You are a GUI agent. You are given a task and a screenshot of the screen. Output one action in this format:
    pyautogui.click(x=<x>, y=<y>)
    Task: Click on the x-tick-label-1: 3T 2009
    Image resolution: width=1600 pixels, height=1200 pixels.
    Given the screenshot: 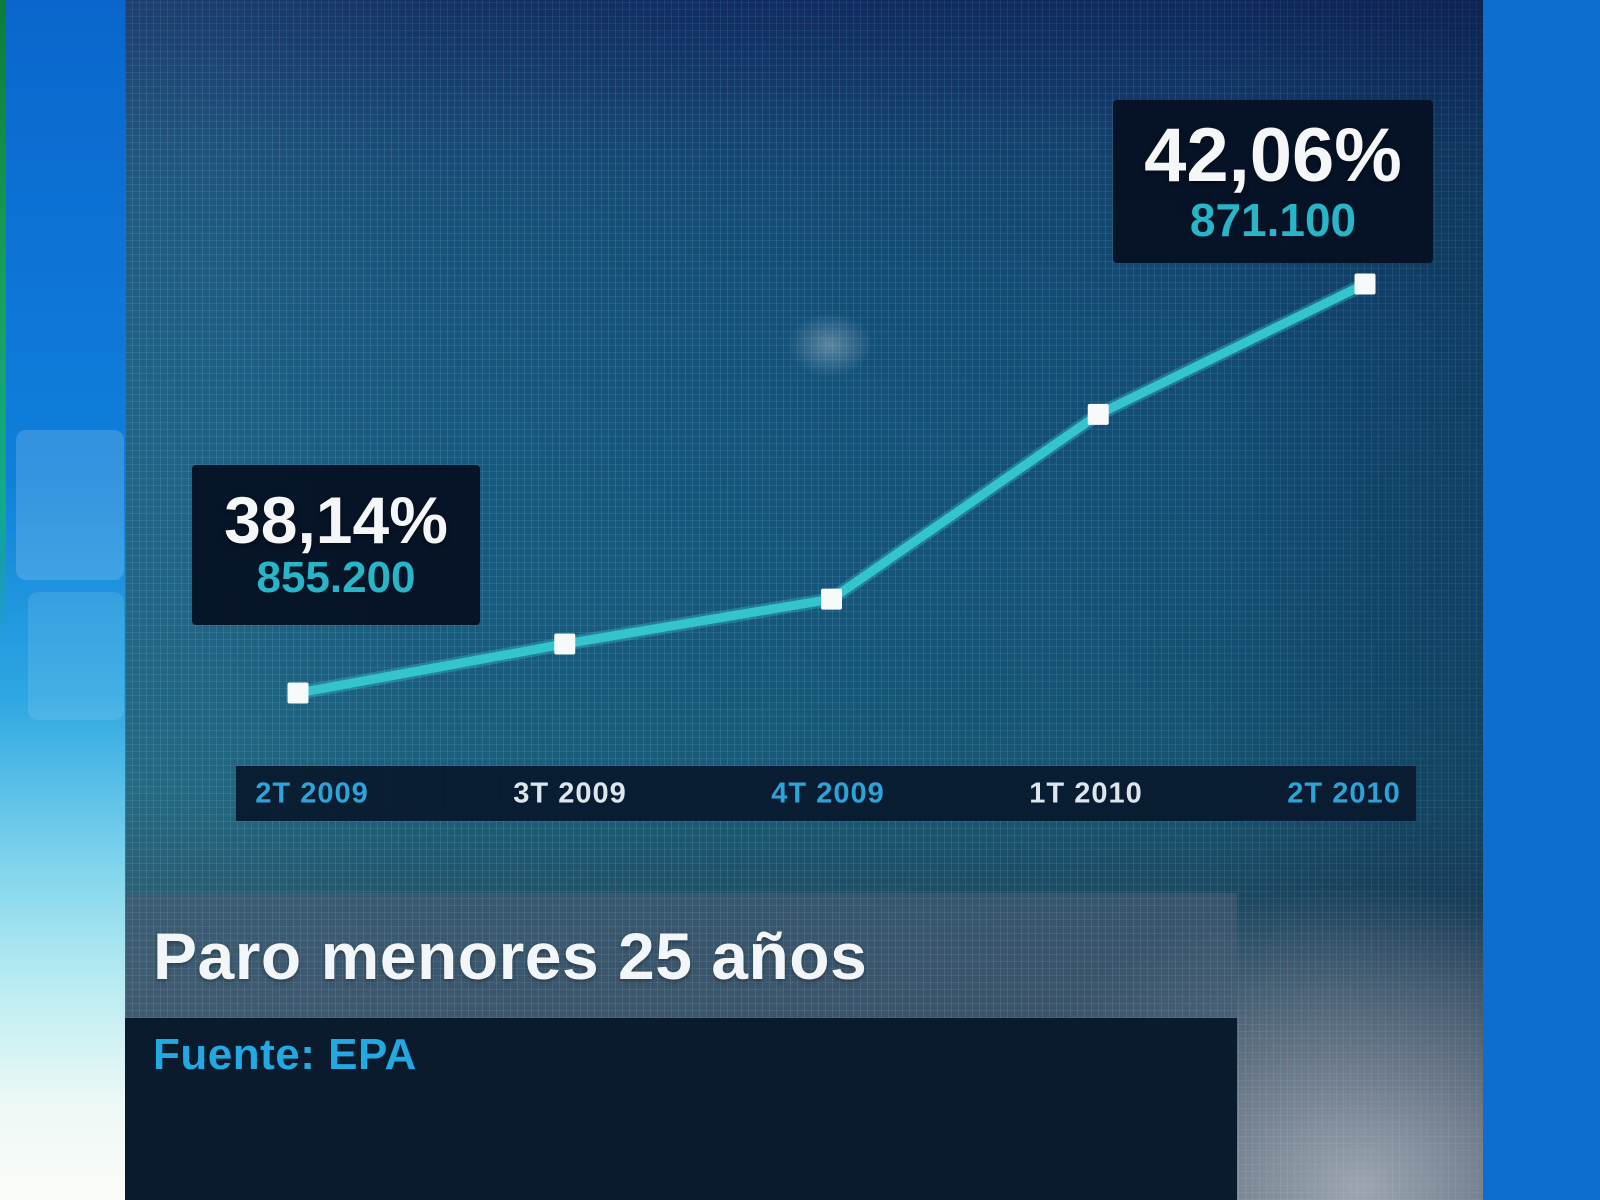 What is the action you would take?
    pyautogui.click(x=570, y=793)
    